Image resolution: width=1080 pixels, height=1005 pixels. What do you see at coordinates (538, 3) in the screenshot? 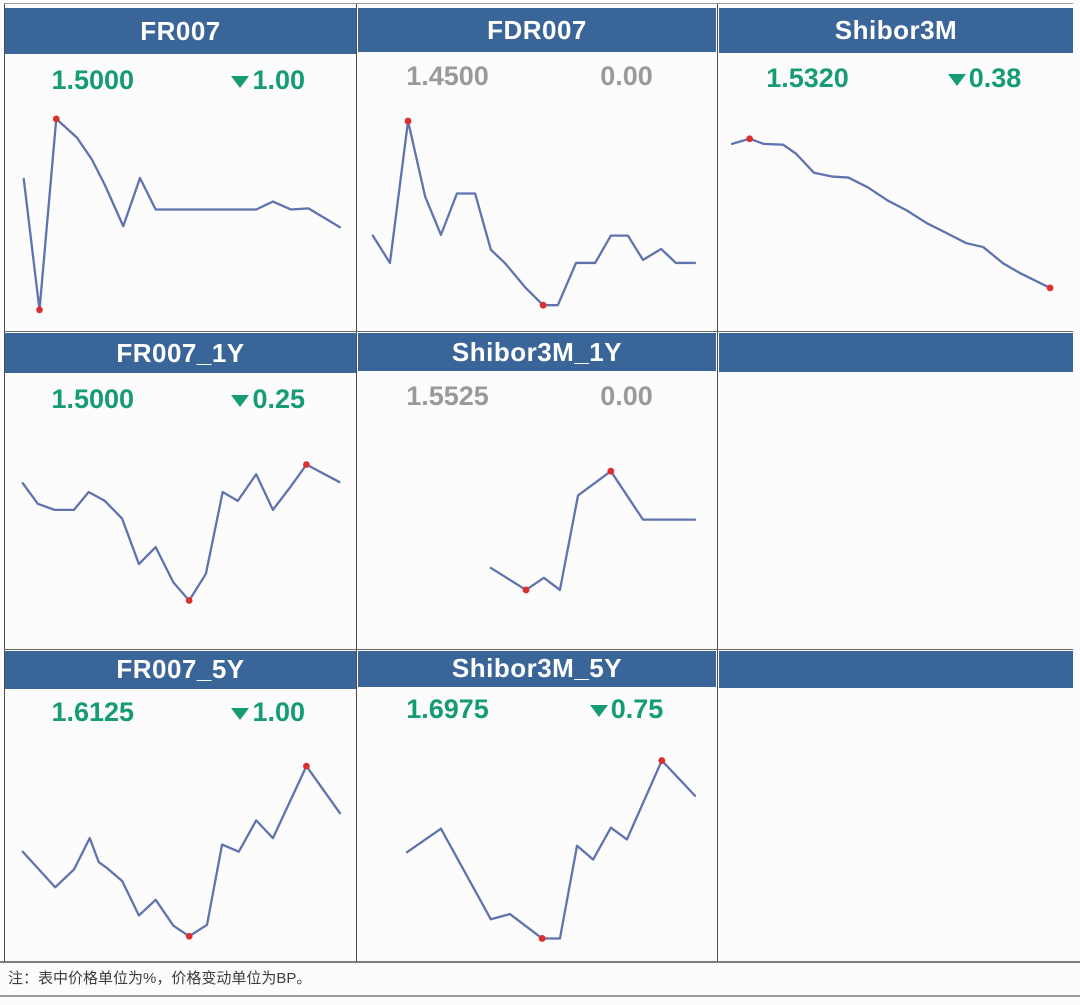
I see `table-top-border` at bounding box center [538, 3].